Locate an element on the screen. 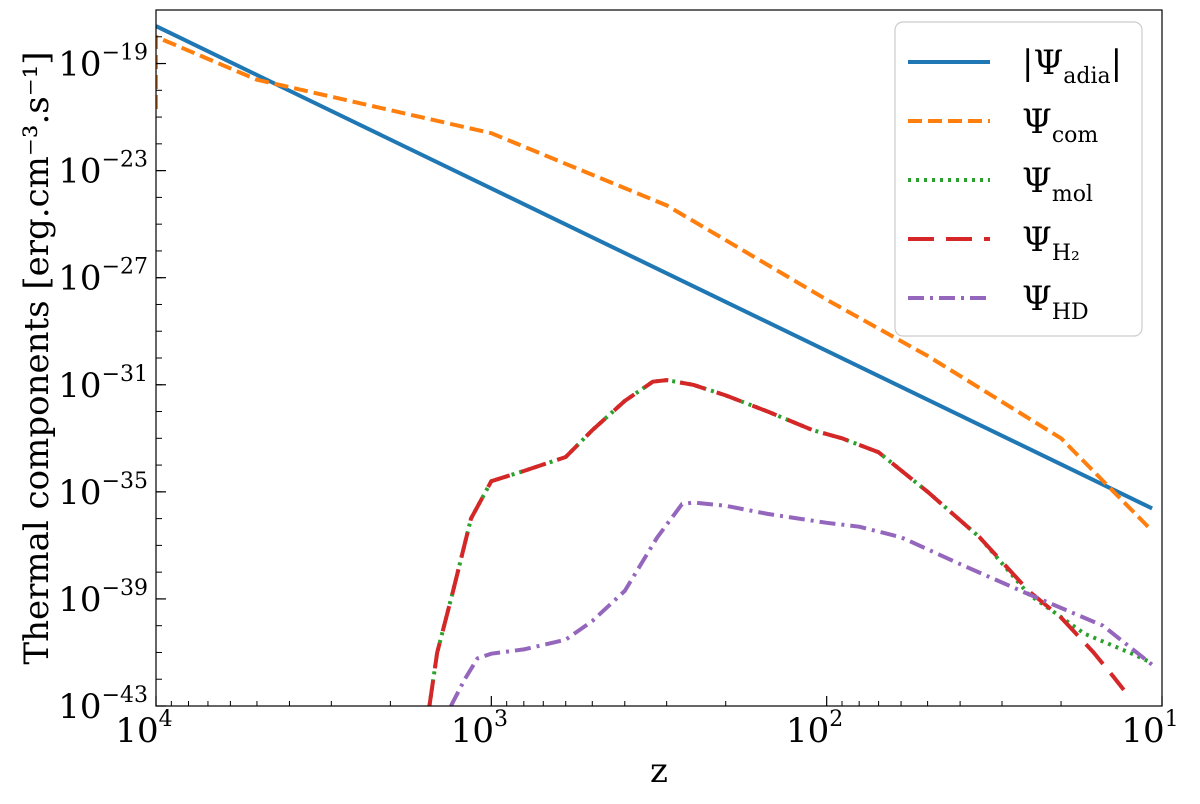  y-tick-label-0: 10−19 is located at coordinates (103, 63).